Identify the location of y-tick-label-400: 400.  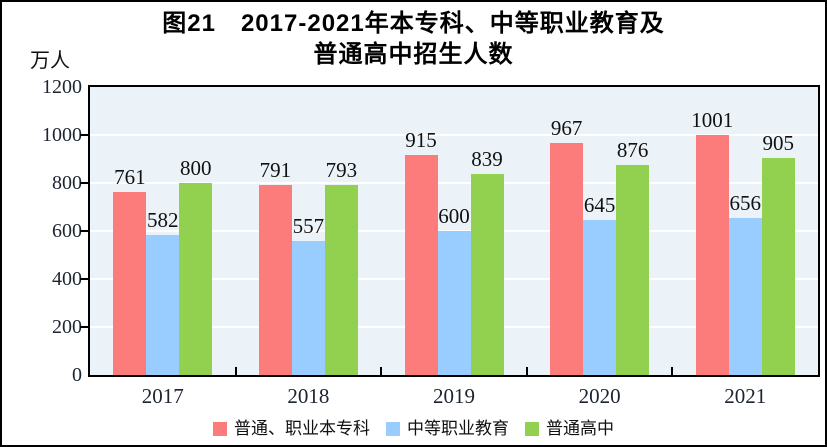
(67, 279).